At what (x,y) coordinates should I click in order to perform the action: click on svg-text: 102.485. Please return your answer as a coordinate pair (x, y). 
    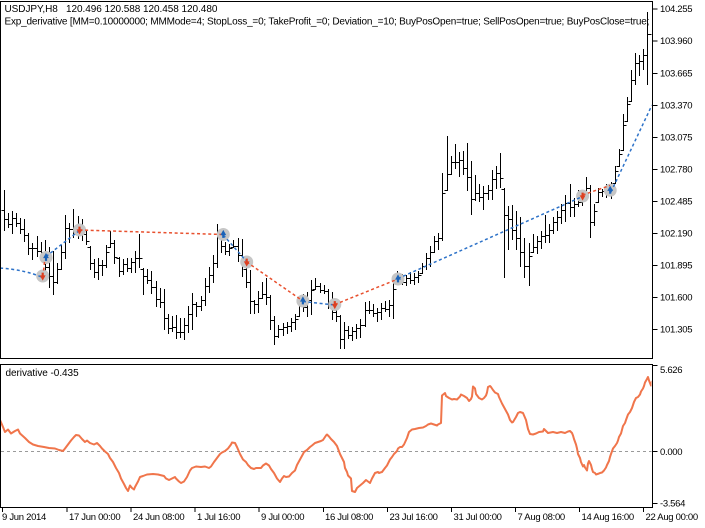
    Looking at the image, I should click on (676, 202).